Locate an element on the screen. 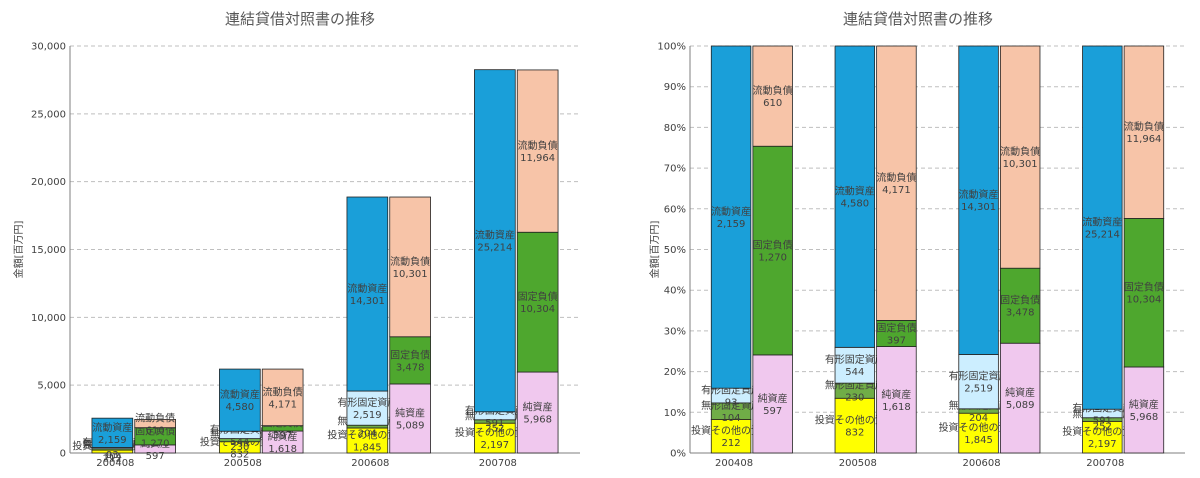  y-tick-label: 70% is located at coordinates (675, 169).